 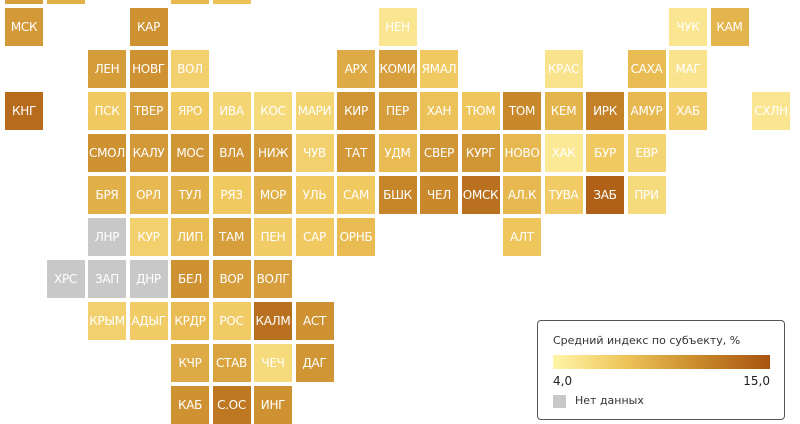 I want to click on region-tile: УЛЬ, so click(x=314, y=195).